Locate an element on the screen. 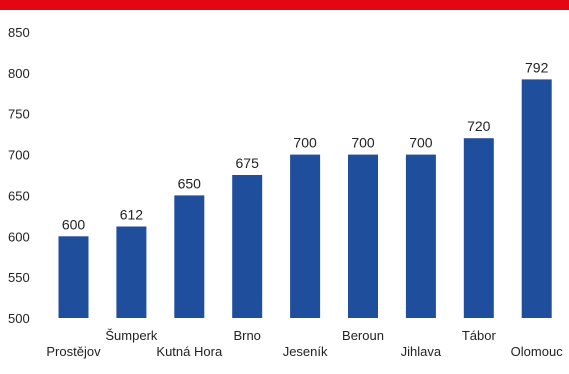  data-label: 612 is located at coordinates (132, 215).